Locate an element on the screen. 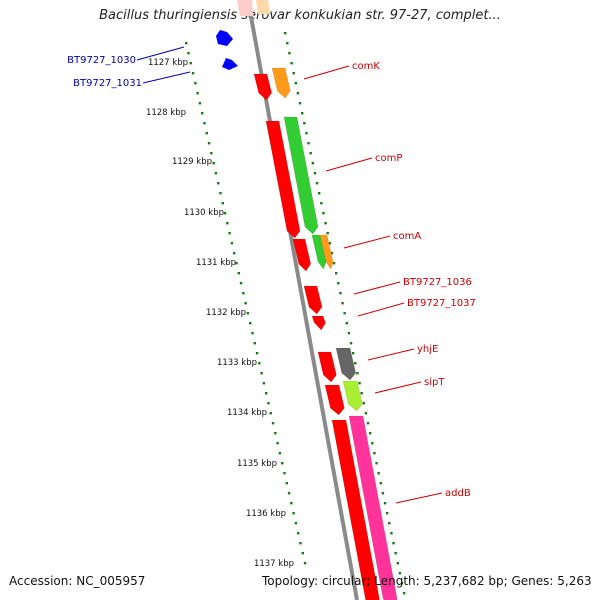 Image resolution: width=600 pixels, height=600 pixels. scale-label: 1134 kbp is located at coordinates (247, 413).